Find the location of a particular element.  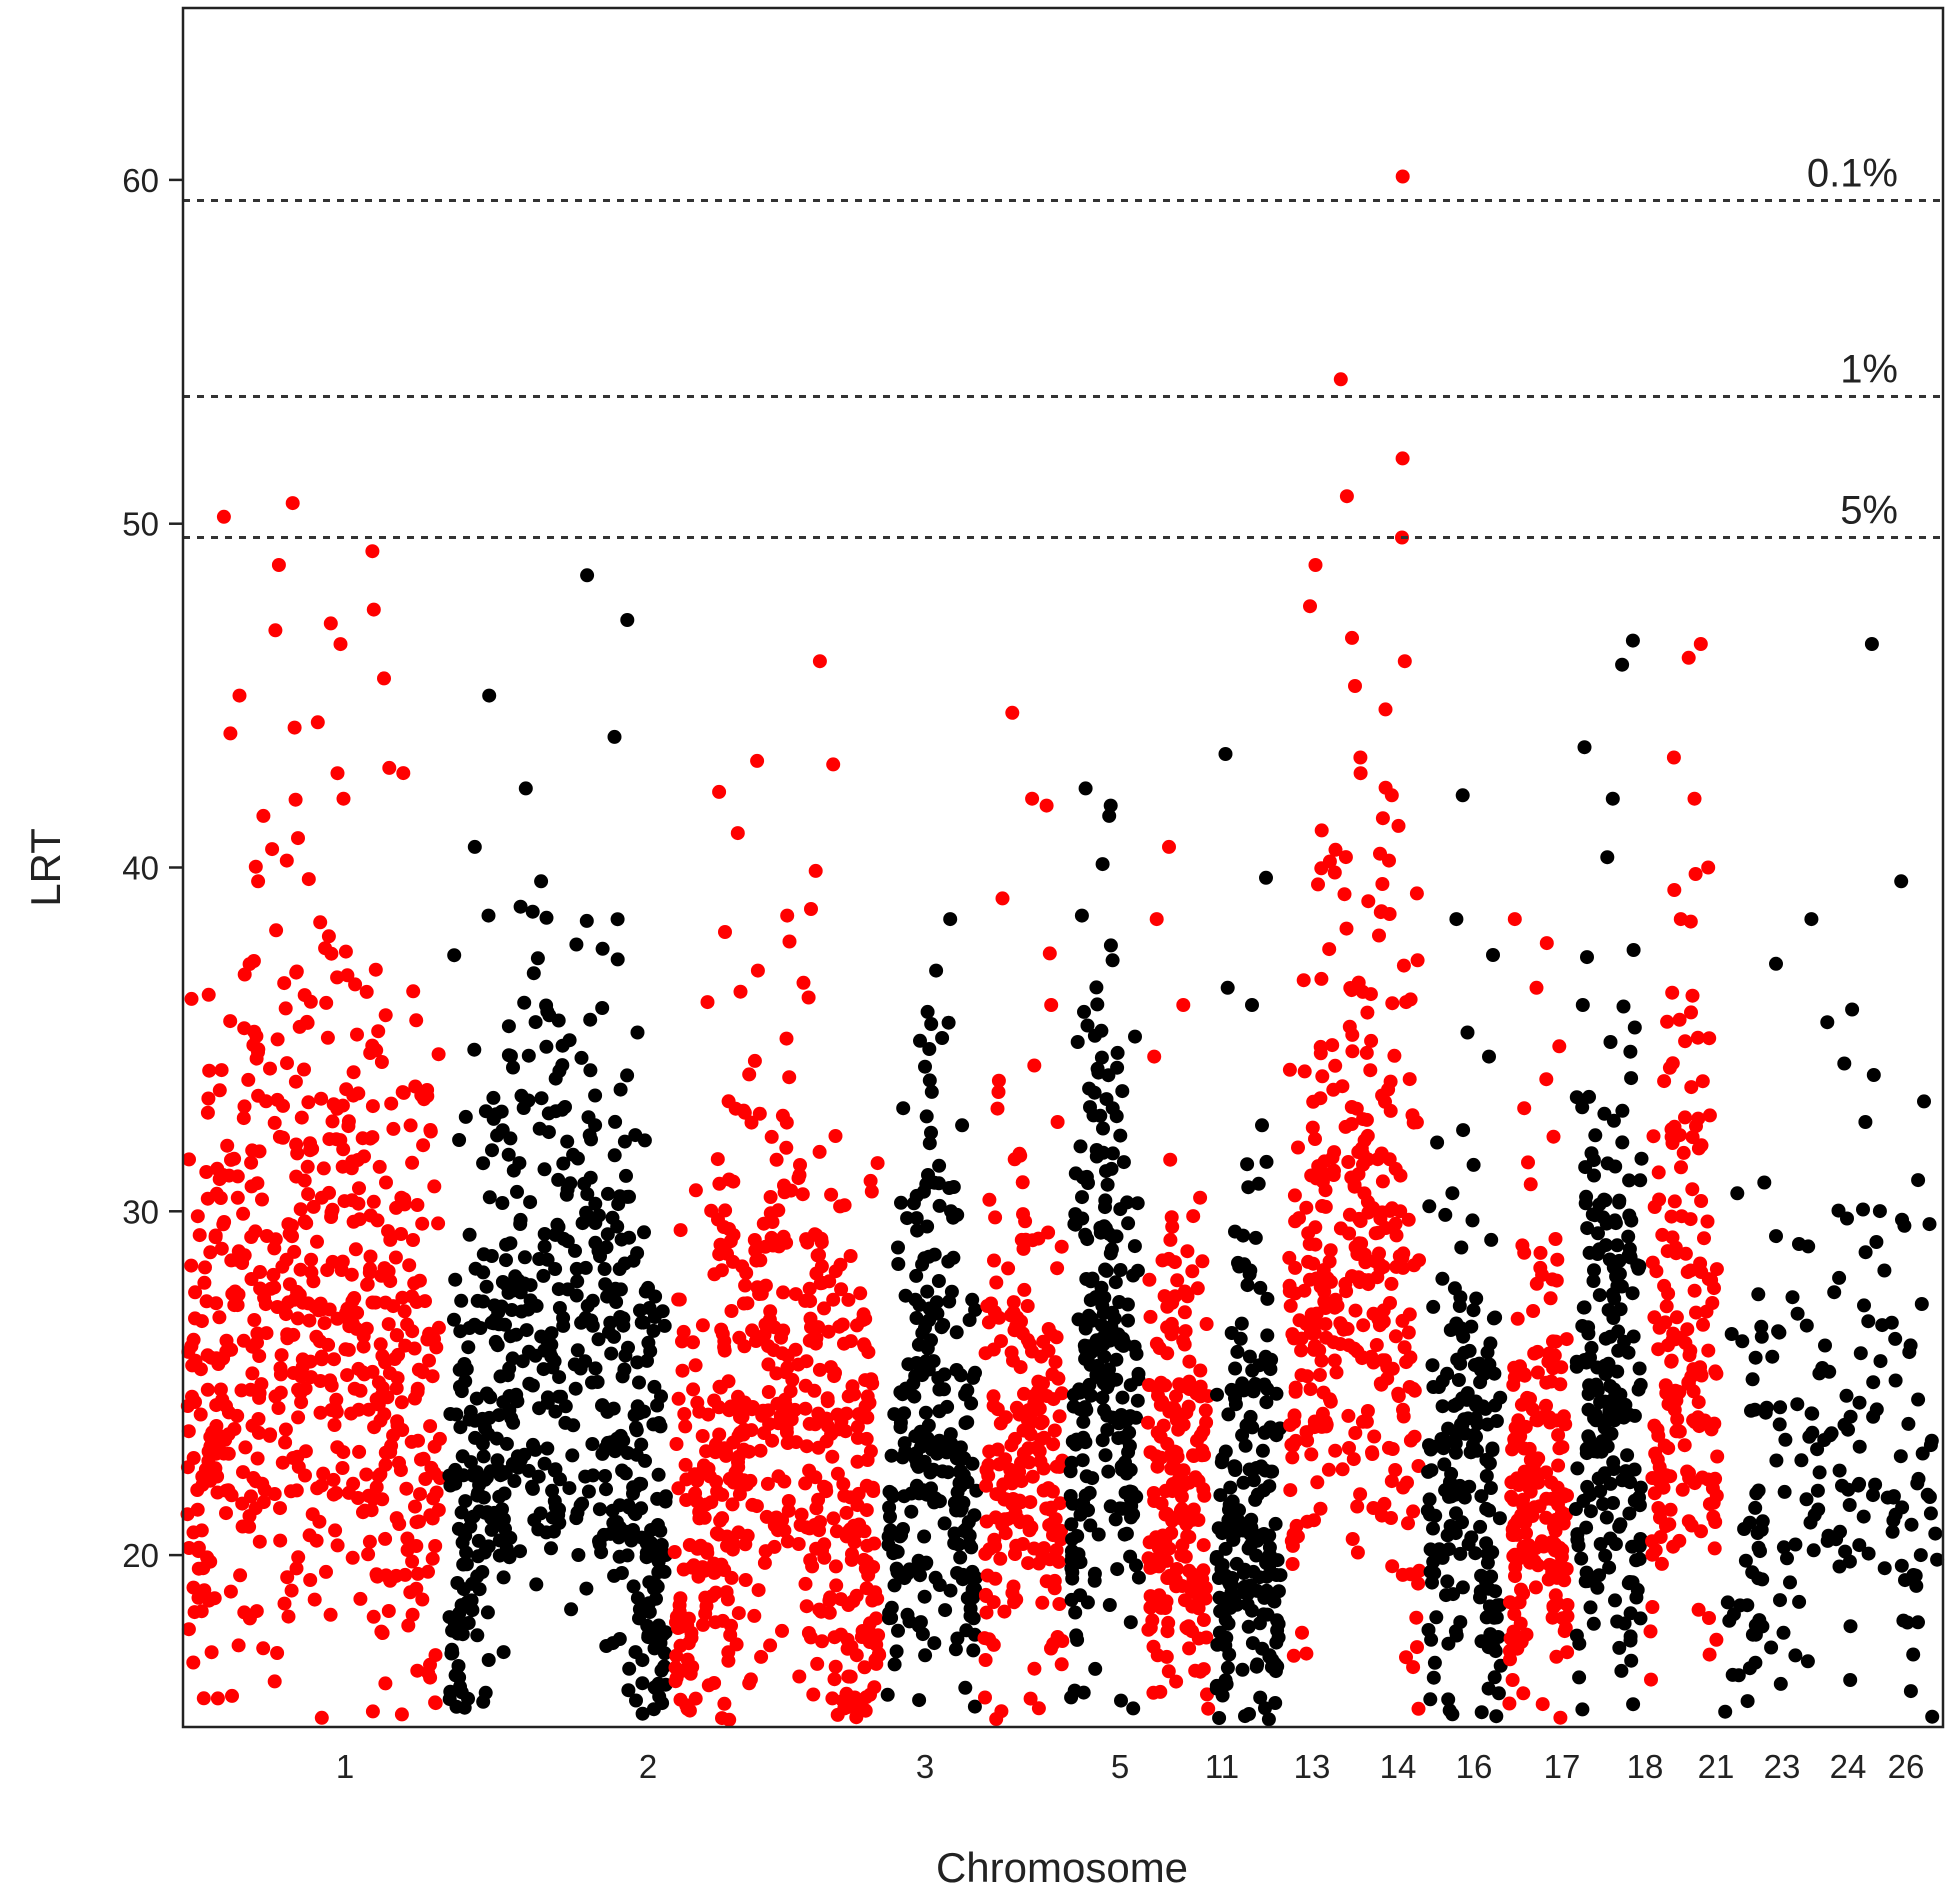

y-tick-label: 40 is located at coordinates (140, 868).